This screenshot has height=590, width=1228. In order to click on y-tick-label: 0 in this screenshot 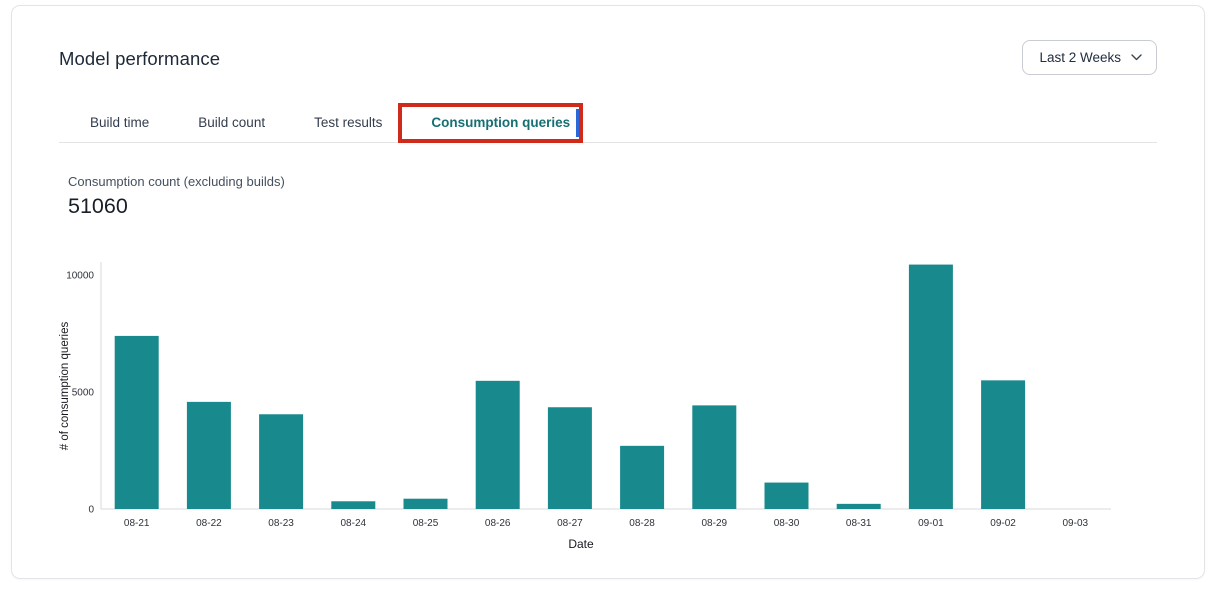, I will do `click(91, 510)`.